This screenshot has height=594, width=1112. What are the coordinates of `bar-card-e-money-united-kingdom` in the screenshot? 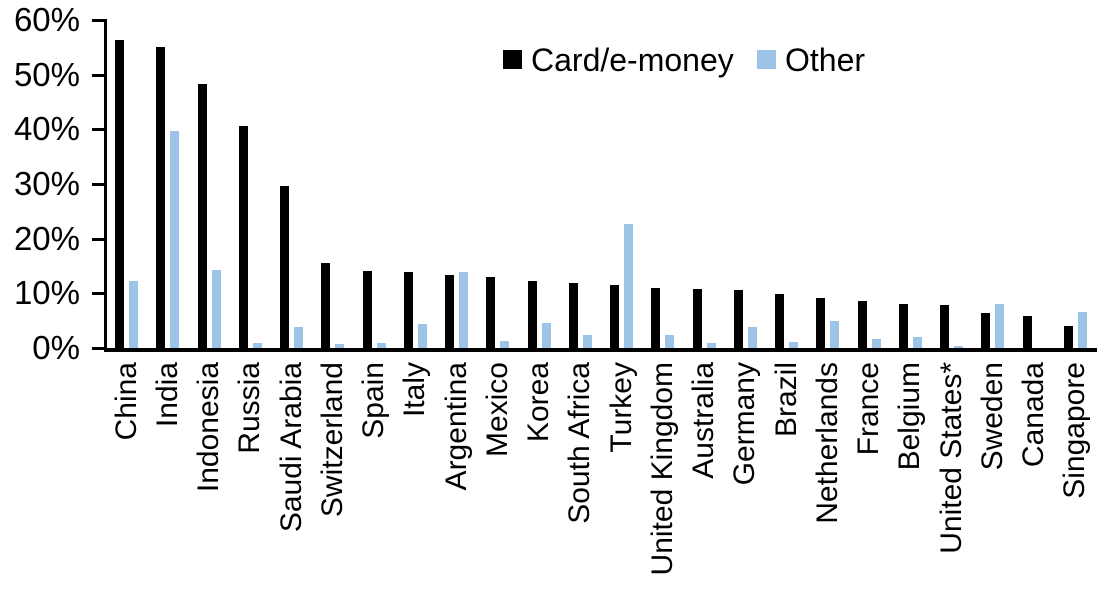 It's located at (656, 317).